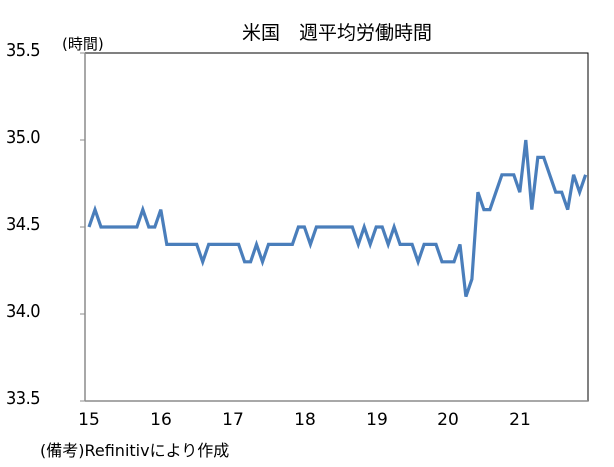  I want to click on x-tick-15: 15, so click(89, 420).